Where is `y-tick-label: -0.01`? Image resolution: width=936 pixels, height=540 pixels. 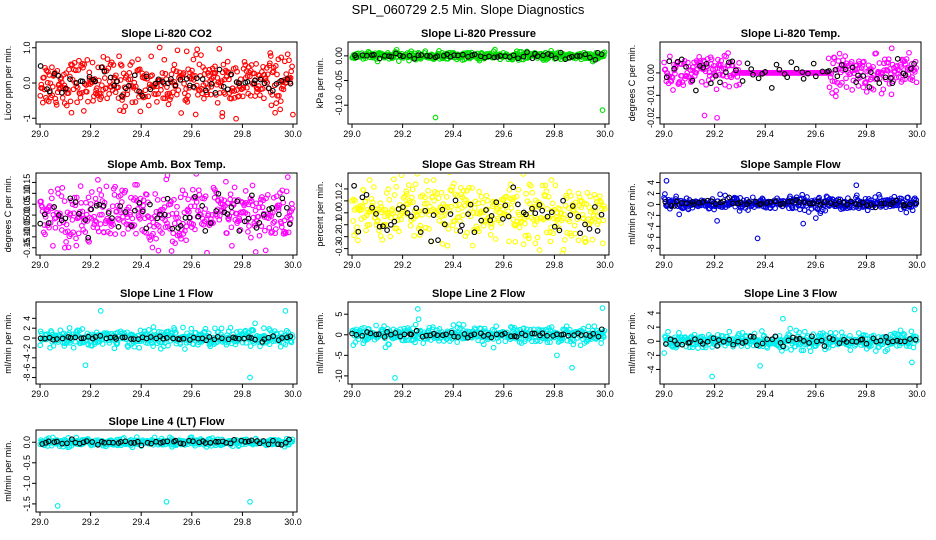
y-tick-label: -0.01 is located at coordinates (651, 95).